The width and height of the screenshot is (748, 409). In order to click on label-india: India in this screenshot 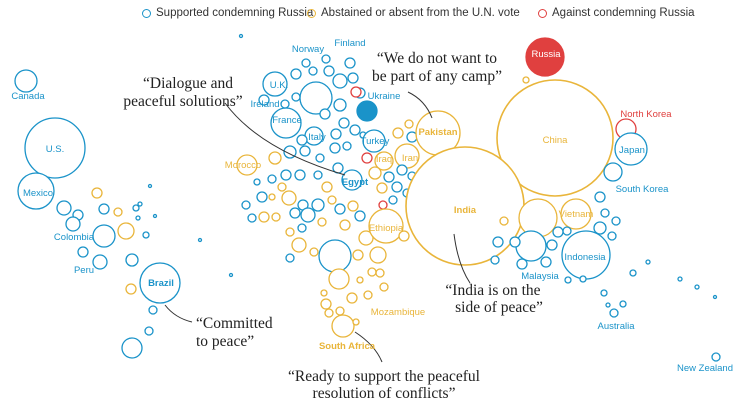, I will do `click(465, 210)`.